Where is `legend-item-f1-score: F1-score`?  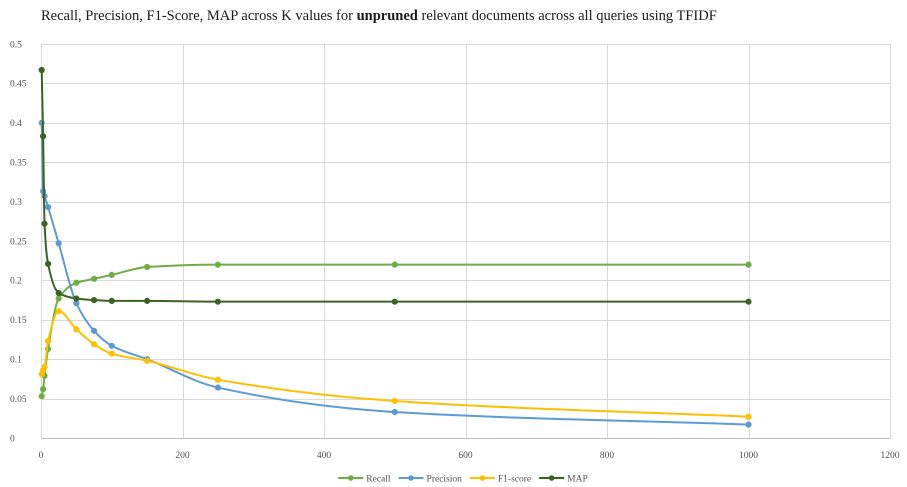
legend-item-f1-score: F1-score is located at coordinates (500, 479).